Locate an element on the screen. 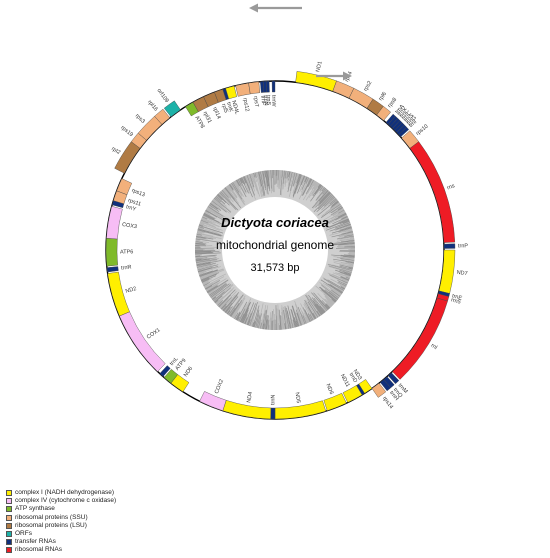  legend-label: complex IV (cytochrome c oxidase) is located at coordinates (66, 501).